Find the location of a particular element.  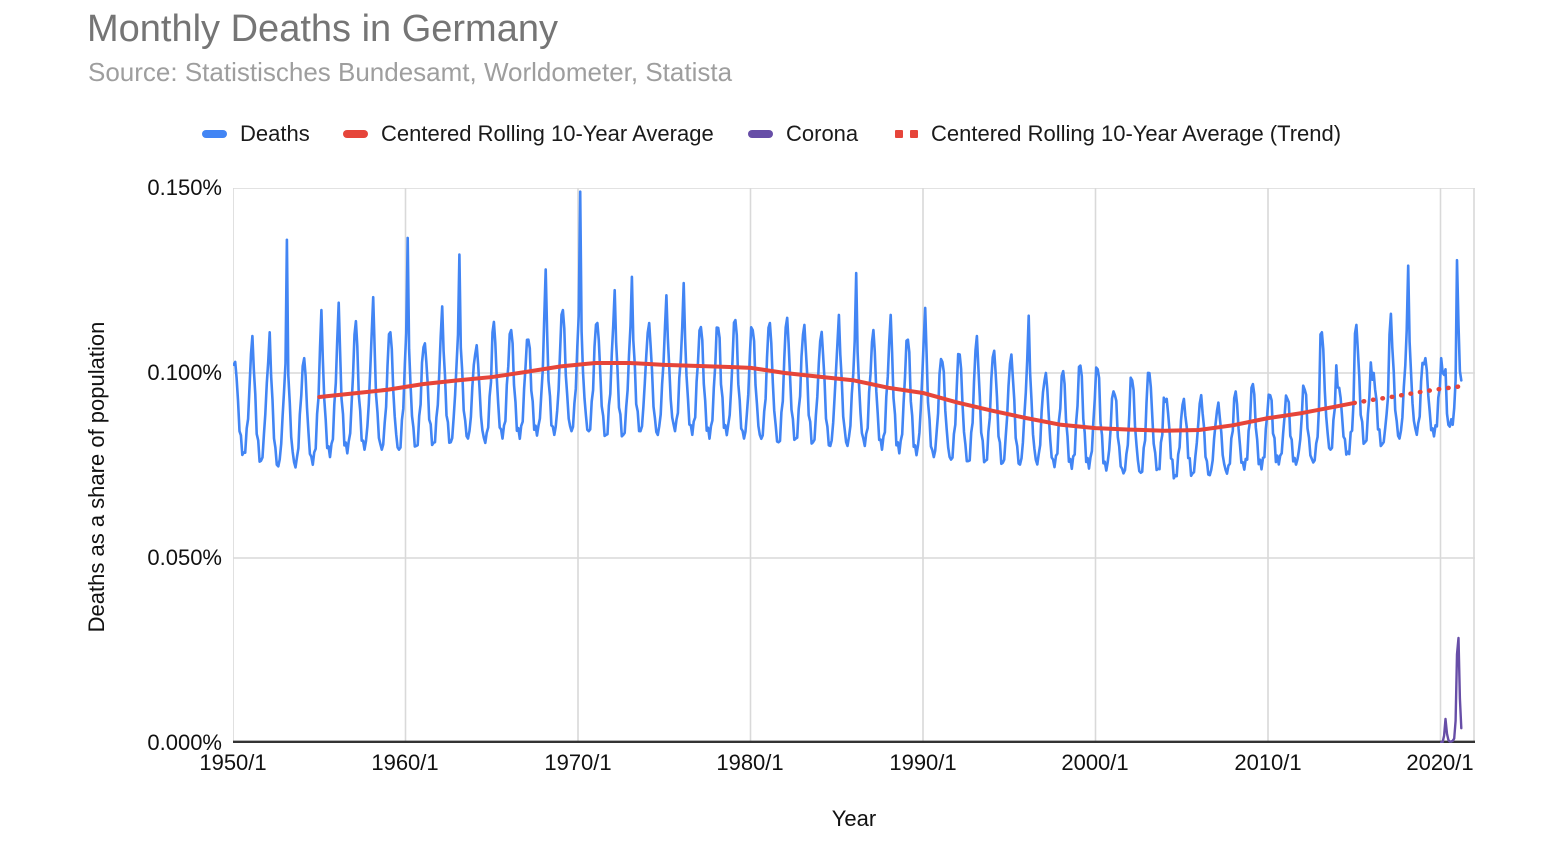

x-tick-label: 2020/1 is located at coordinates (1440, 762).